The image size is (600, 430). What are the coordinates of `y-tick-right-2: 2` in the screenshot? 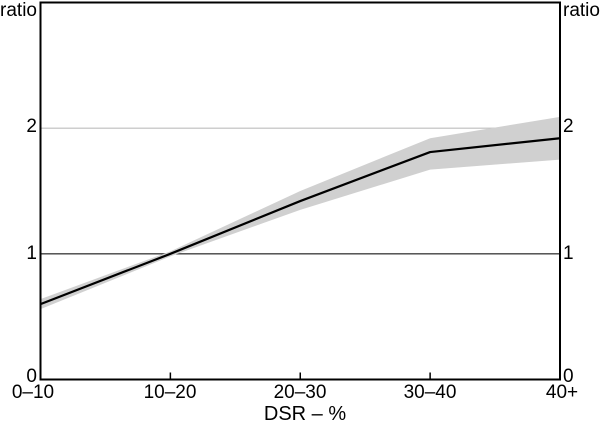 It's located at (568, 126).